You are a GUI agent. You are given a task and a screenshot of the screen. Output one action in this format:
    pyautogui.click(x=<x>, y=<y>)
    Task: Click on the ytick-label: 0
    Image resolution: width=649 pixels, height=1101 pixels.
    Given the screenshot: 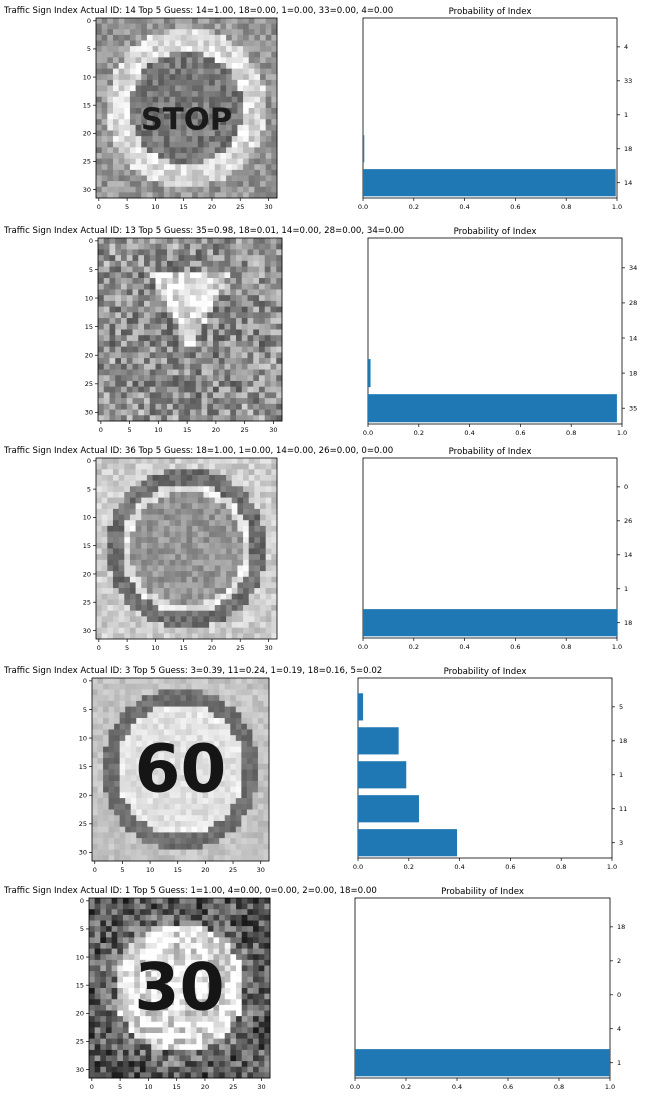 What is the action you would take?
    pyautogui.click(x=619, y=995)
    